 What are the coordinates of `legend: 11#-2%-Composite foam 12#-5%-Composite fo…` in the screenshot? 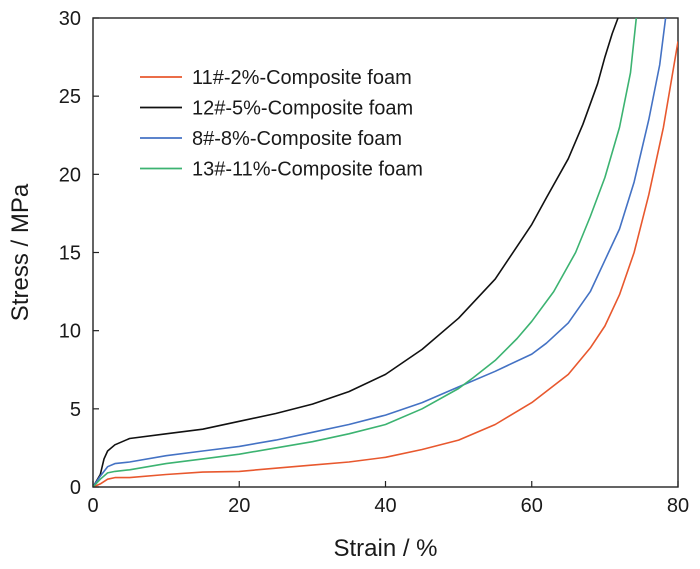 It's located at (281, 124).